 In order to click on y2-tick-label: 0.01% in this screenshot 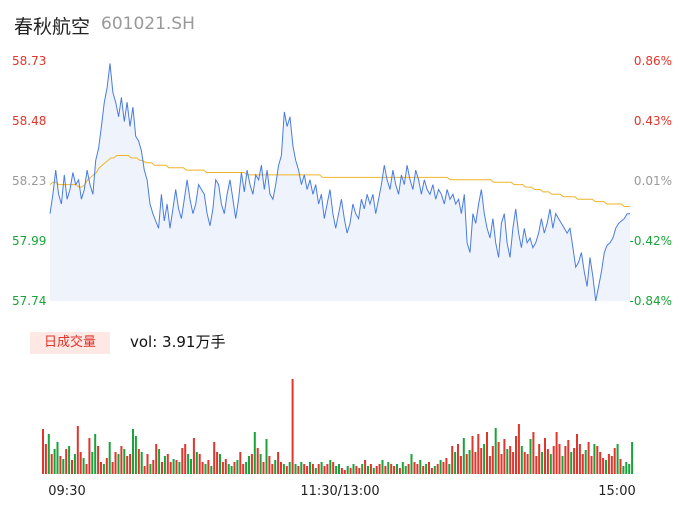, I will do `click(653, 181)`.